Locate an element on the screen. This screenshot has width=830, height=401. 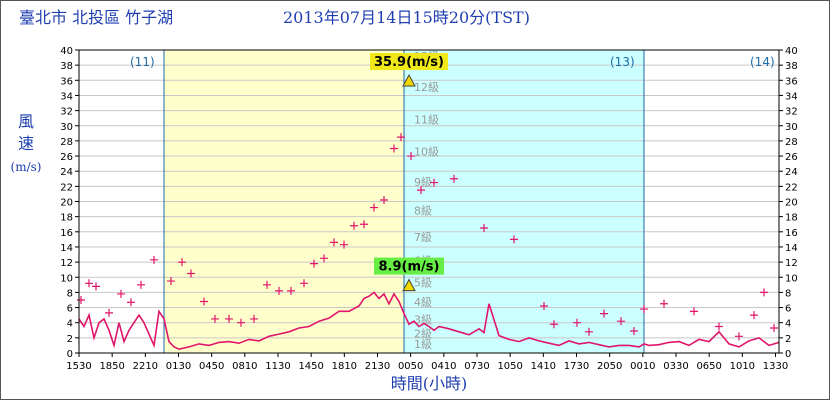
beaufort-level-label: 1級 is located at coordinates (423, 344).